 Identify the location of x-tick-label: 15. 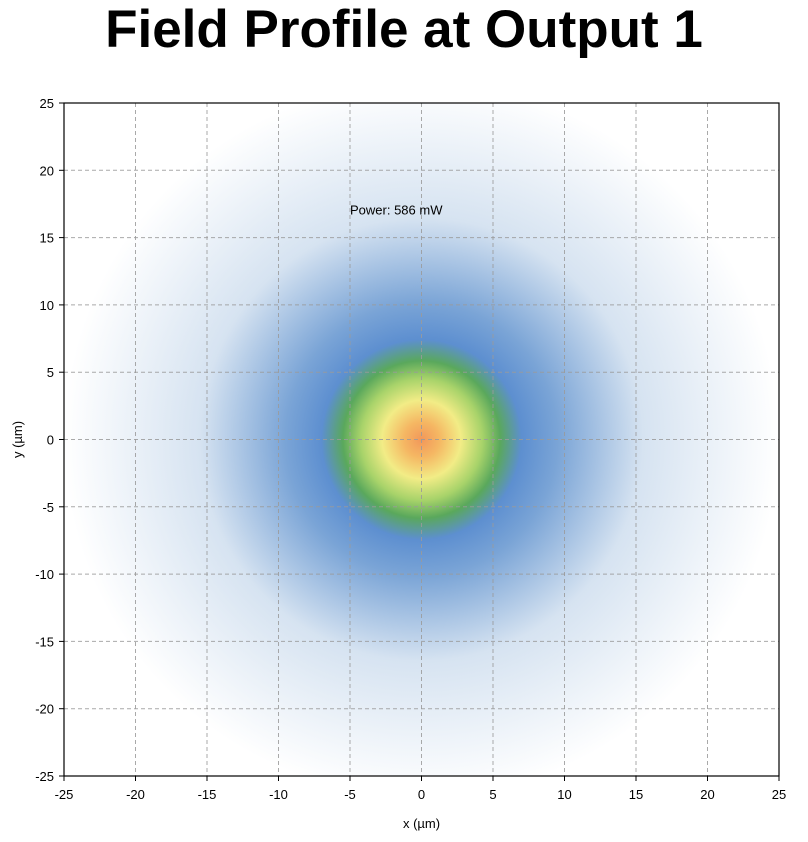
(636, 794).